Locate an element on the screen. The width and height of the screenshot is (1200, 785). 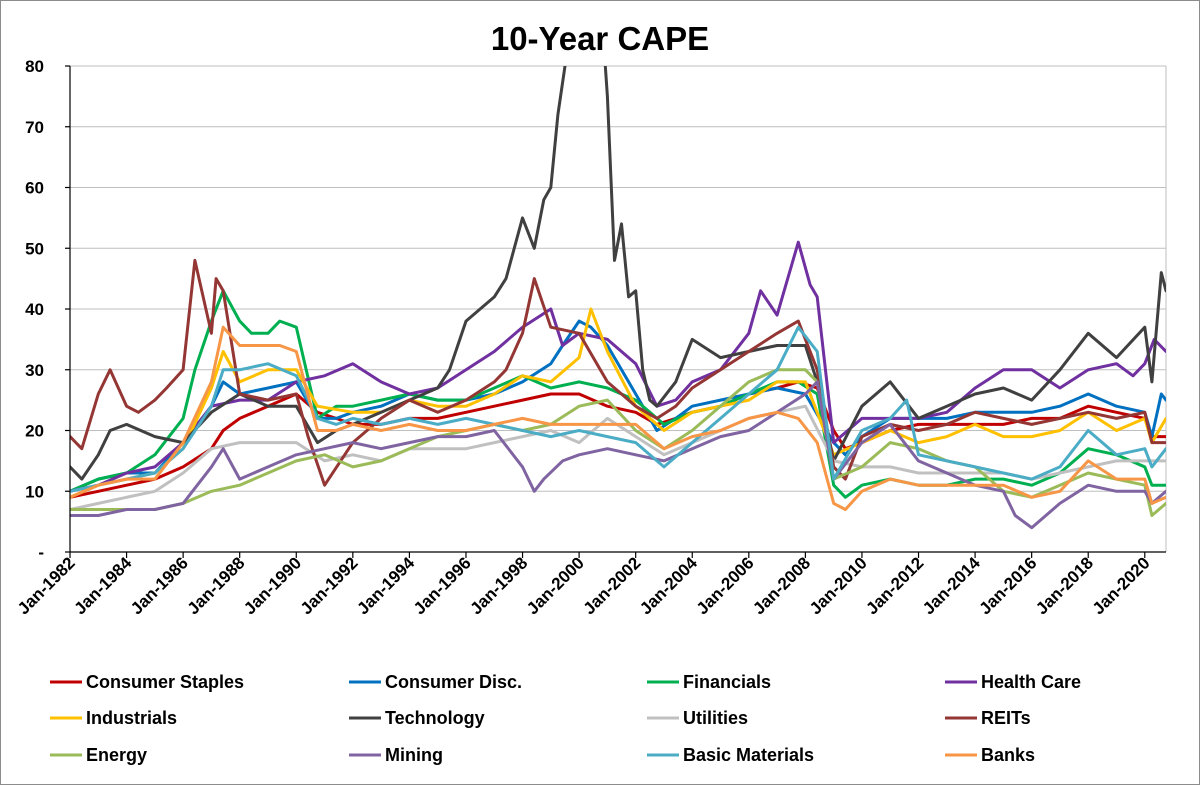
x-tick-label: Jan-1998 is located at coordinates (498, 585).